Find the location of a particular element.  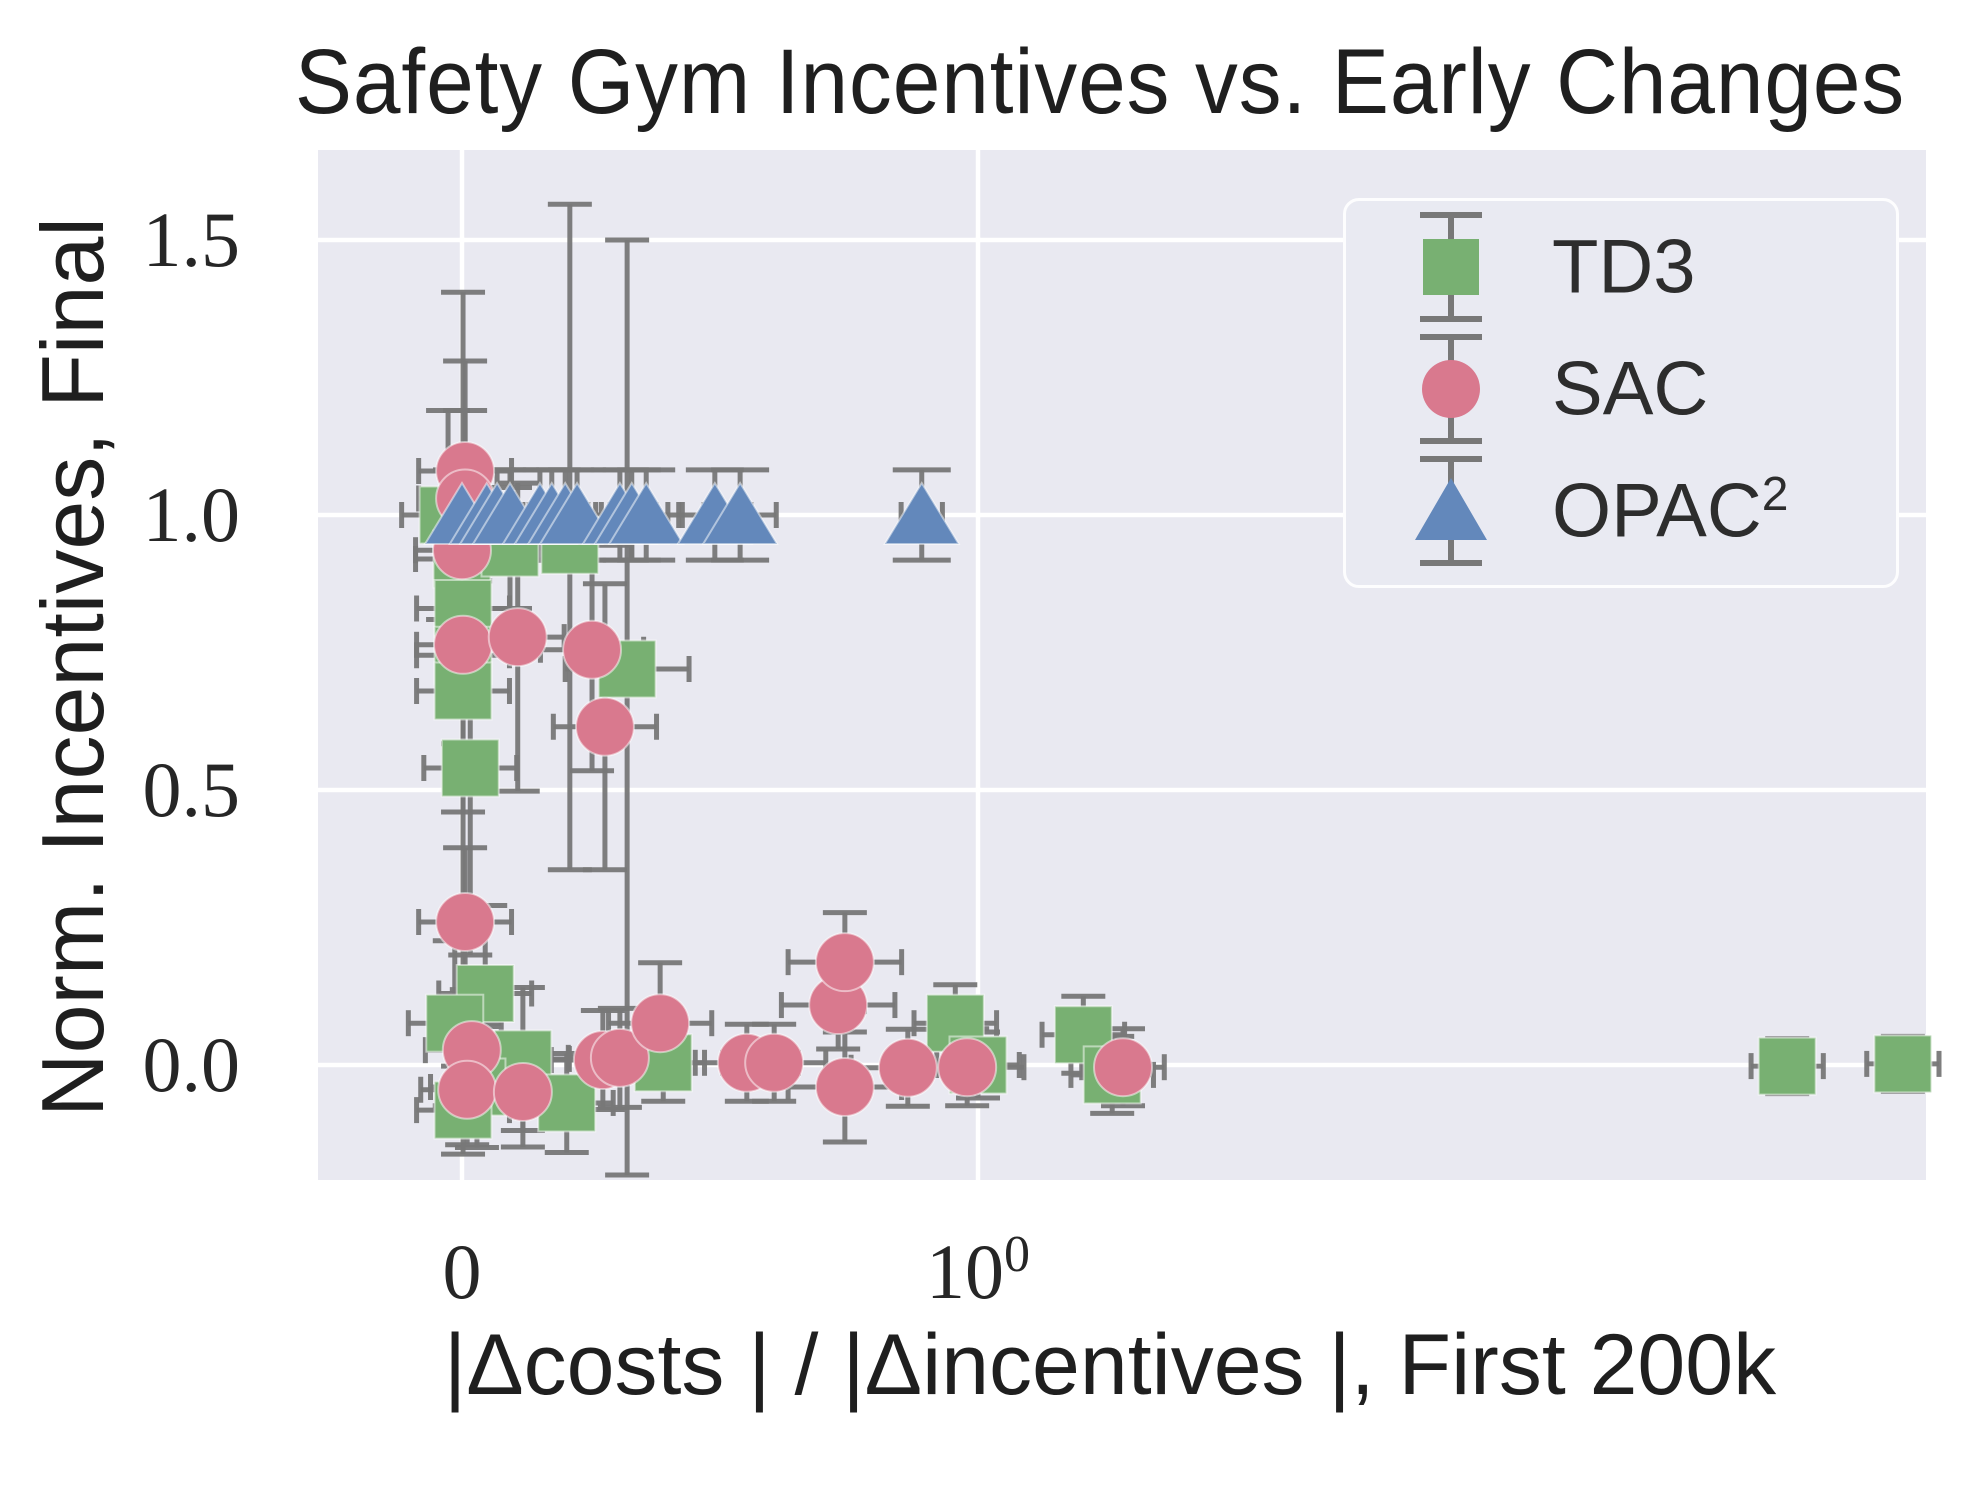

legend-label-opac2: OPAC2 is located at coordinates (1670, 511).